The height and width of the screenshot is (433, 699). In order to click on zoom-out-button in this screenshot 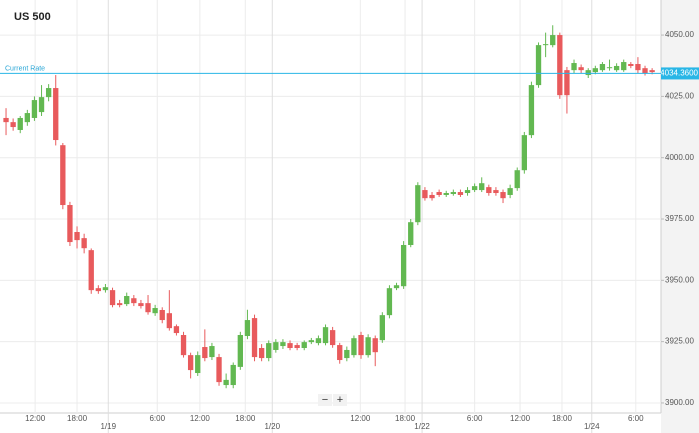, I will do `click(325, 400)`.